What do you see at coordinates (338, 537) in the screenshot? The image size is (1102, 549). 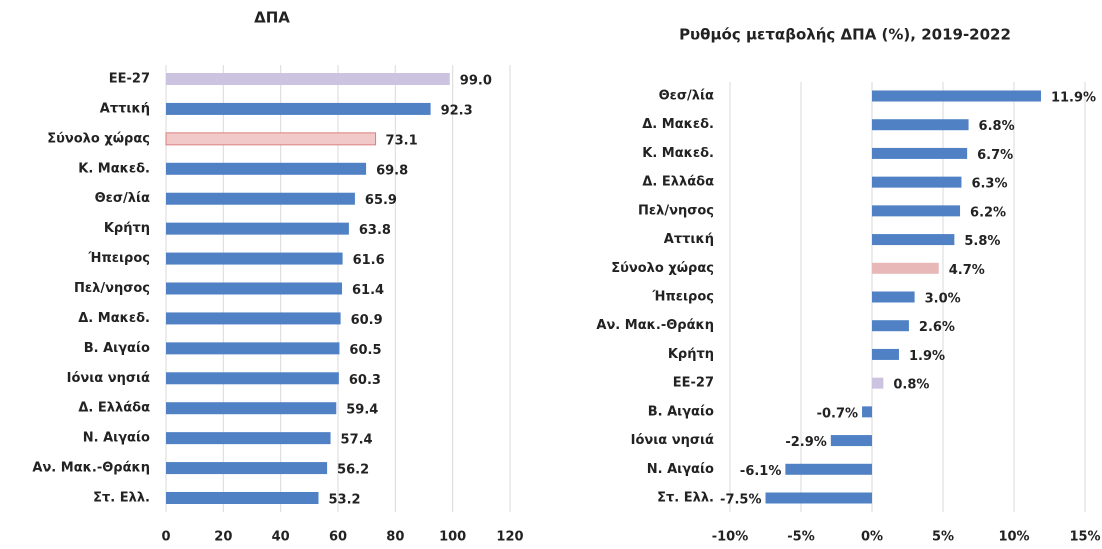 I see `x-tick-label: 60` at bounding box center [338, 537].